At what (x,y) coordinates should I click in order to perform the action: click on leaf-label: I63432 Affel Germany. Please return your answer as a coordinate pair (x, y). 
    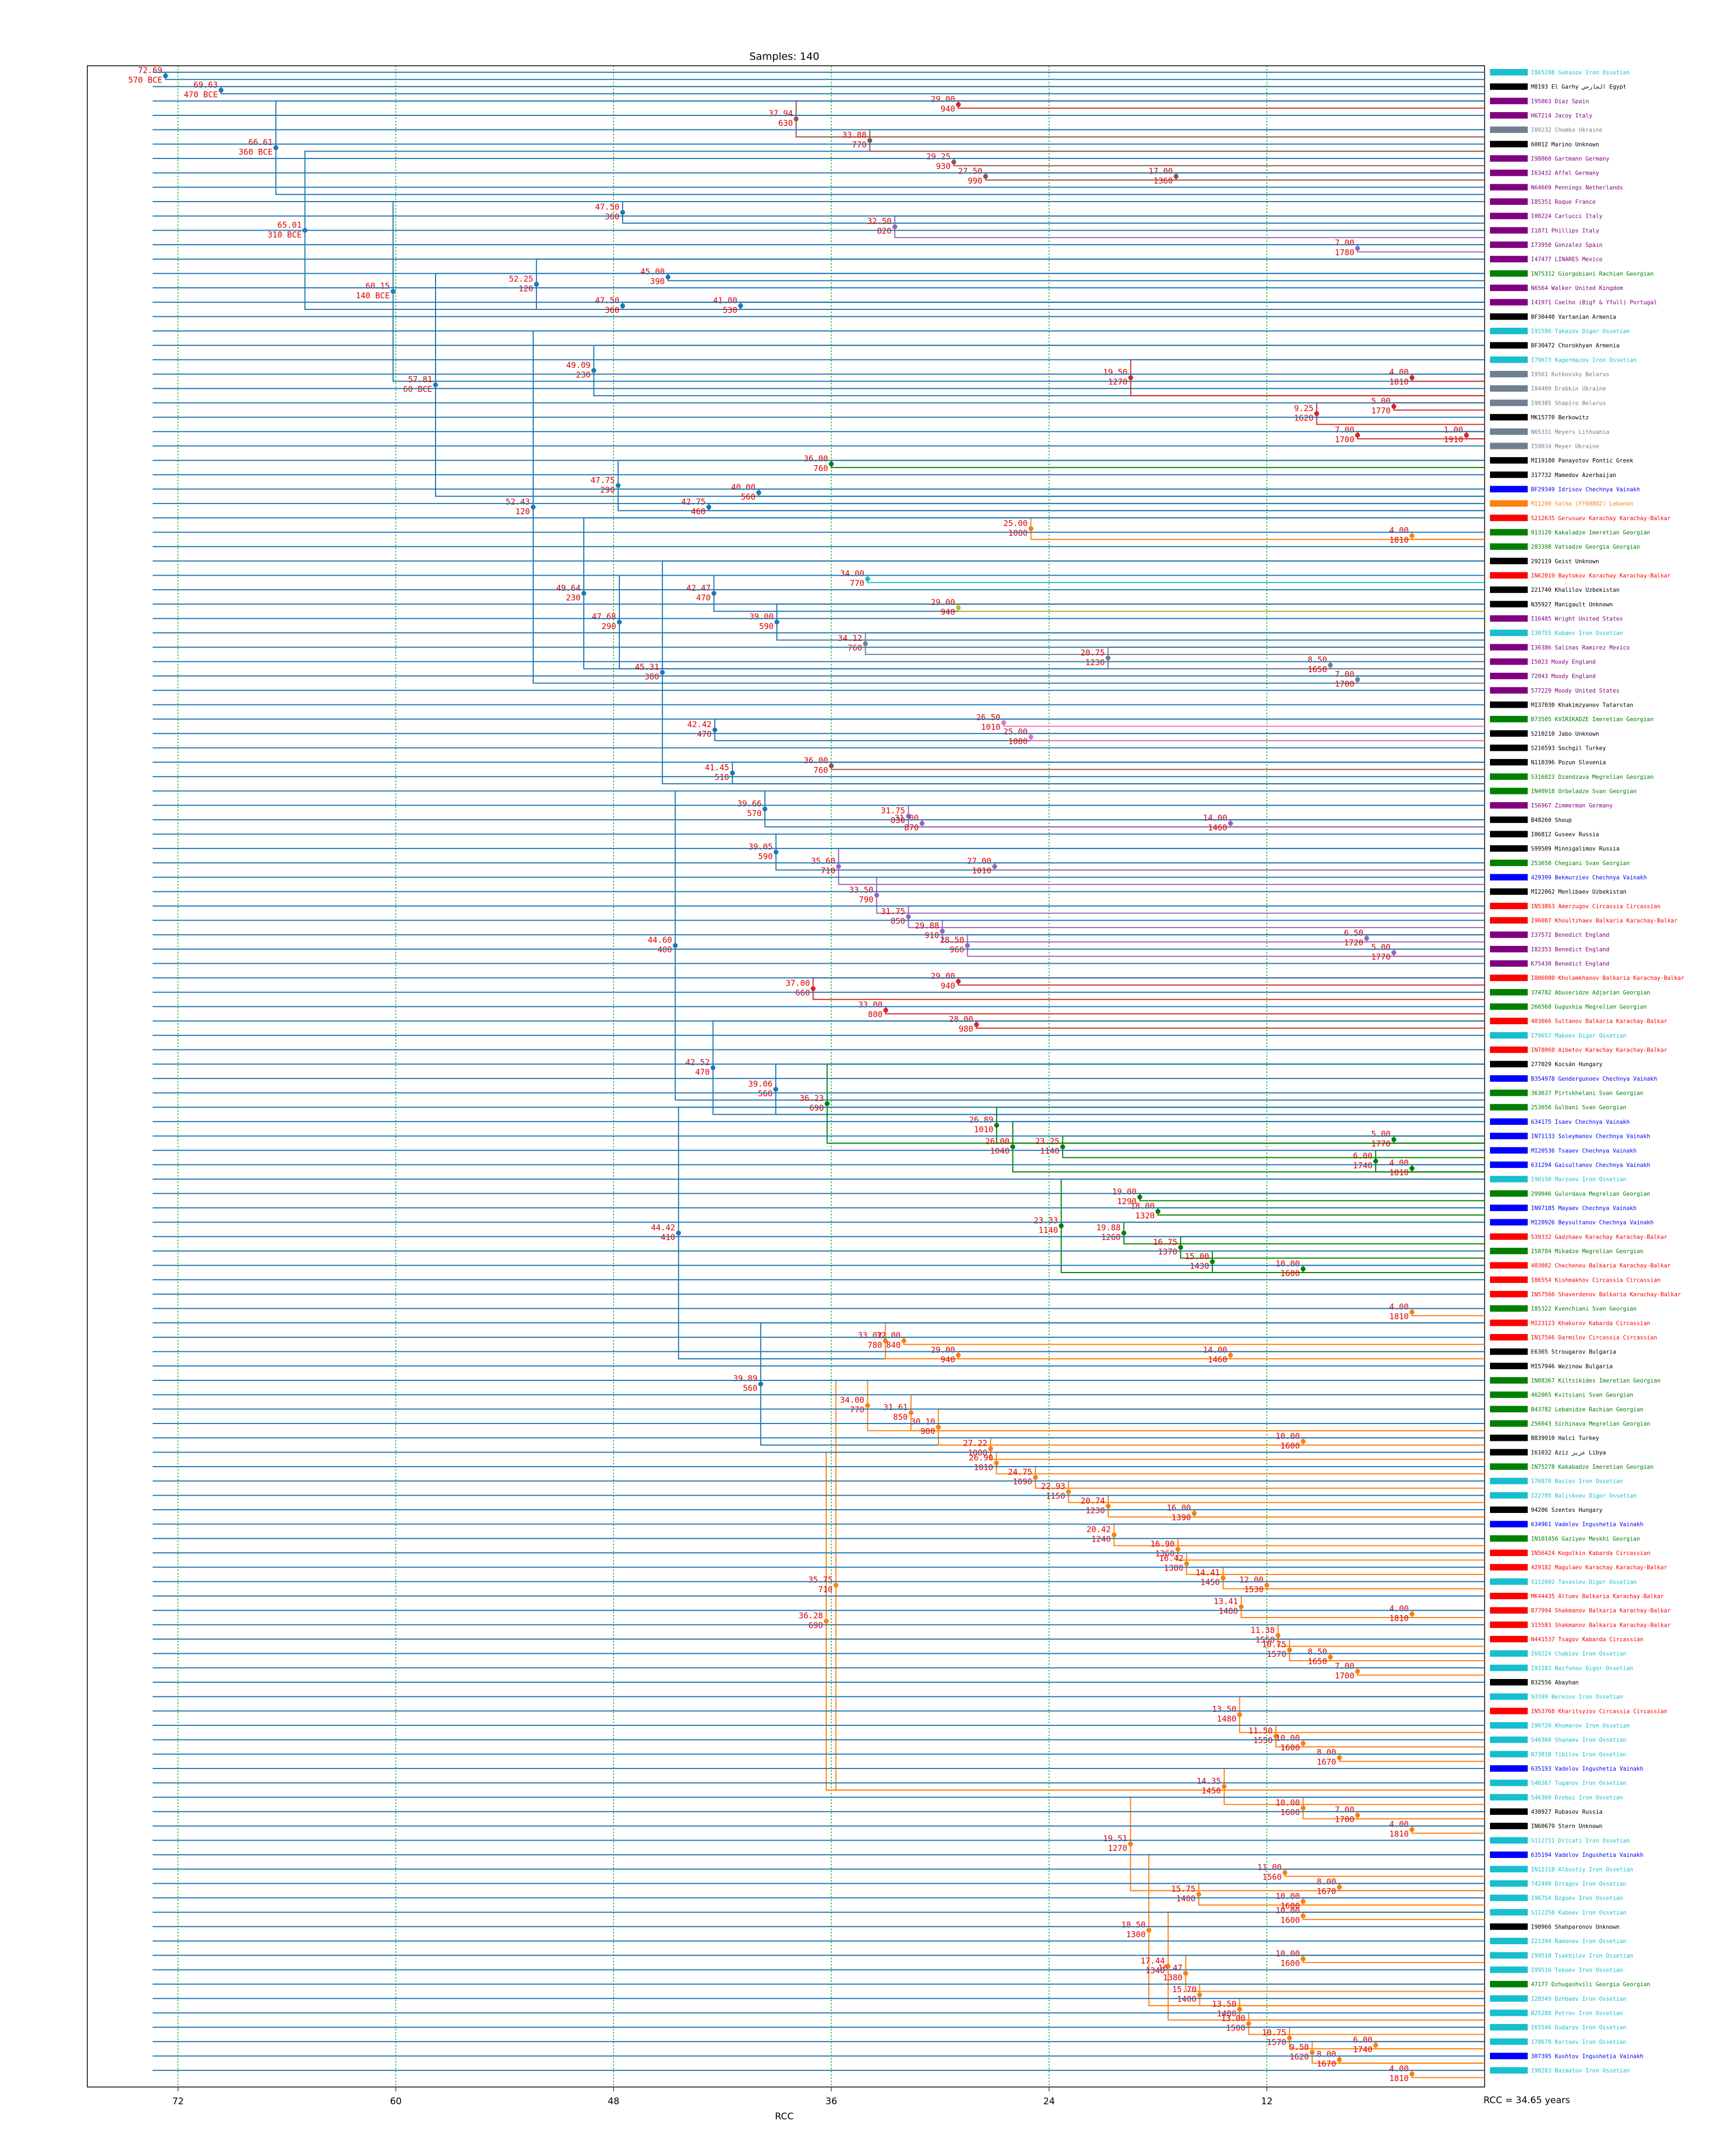
    Looking at the image, I should click on (1565, 173).